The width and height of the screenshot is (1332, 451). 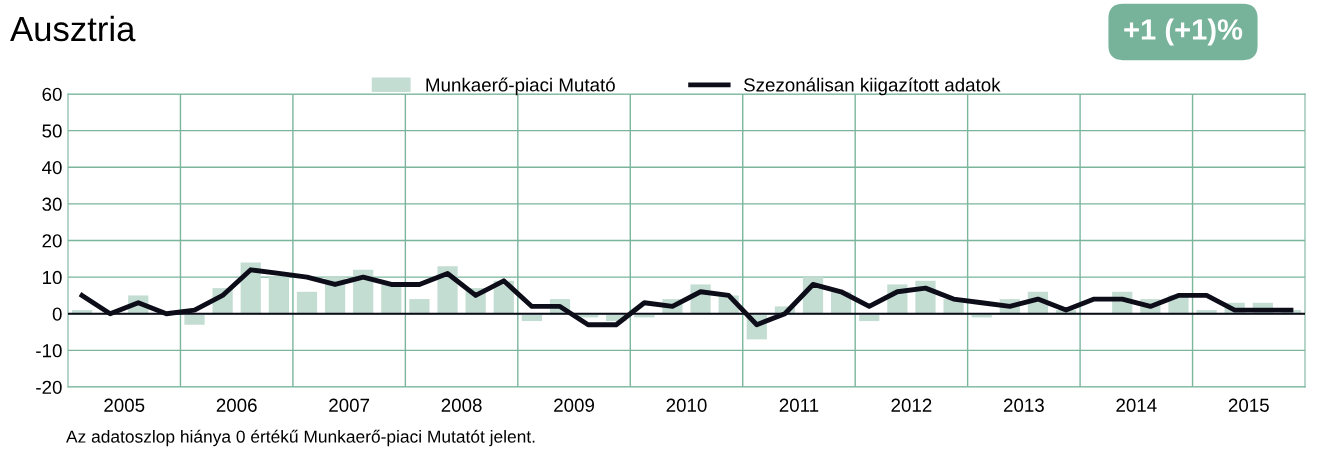 I want to click on x-tick-label: 2015, so click(x=1248, y=405).